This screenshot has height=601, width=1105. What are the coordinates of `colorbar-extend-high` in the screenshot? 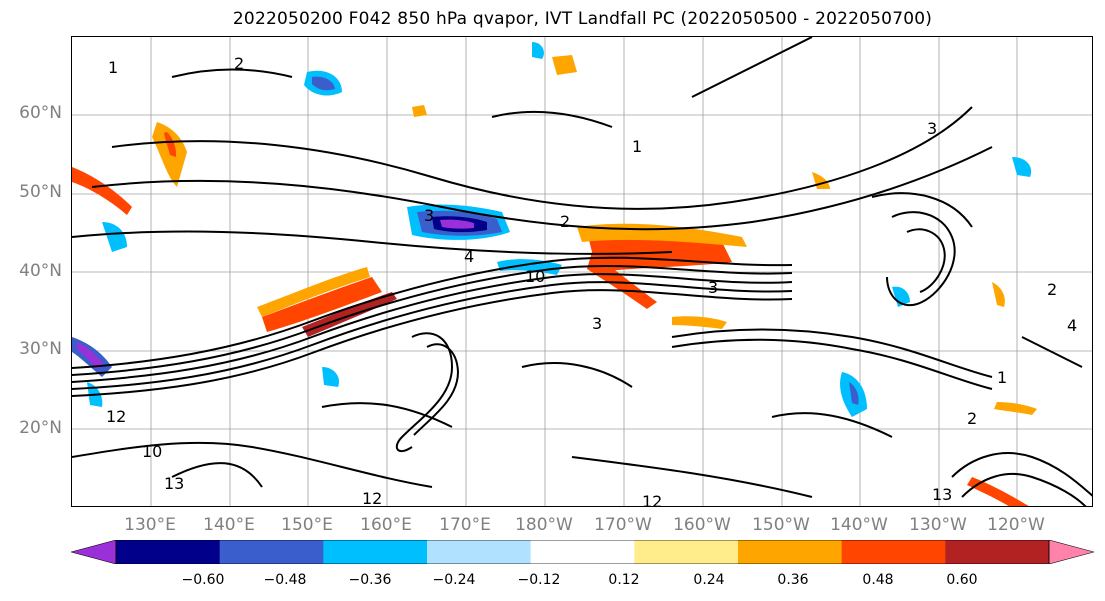 It's located at (1071, 552).